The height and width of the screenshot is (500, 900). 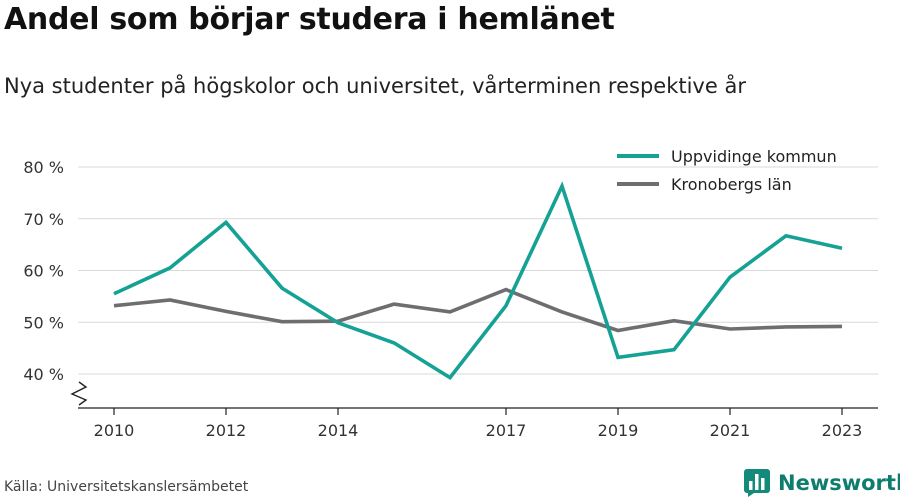 What do you see at coordinates (731, 184) in the screenshot?
I see `legend-label: Kronobergs län` at bounding box center [731, 184].